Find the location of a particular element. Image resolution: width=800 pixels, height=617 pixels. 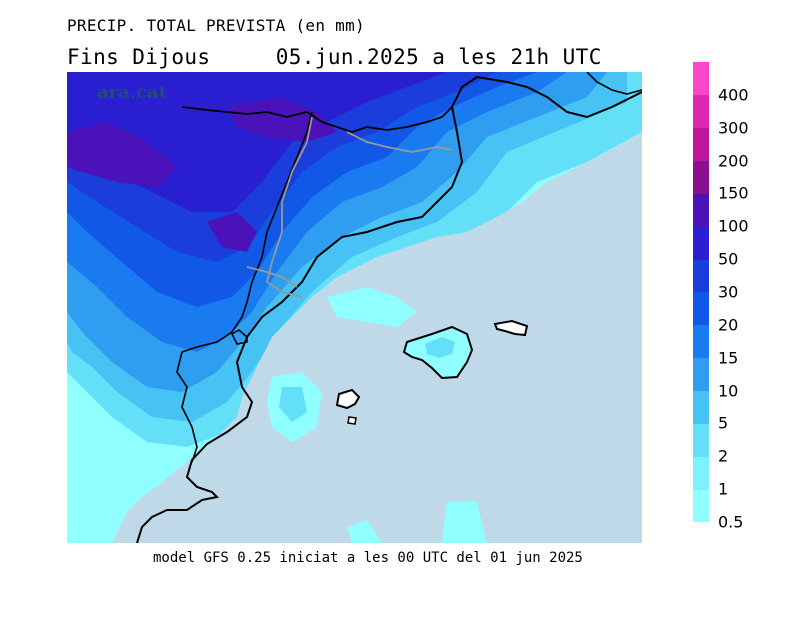

legend-label: 300 is located at coordinates (733, 128).